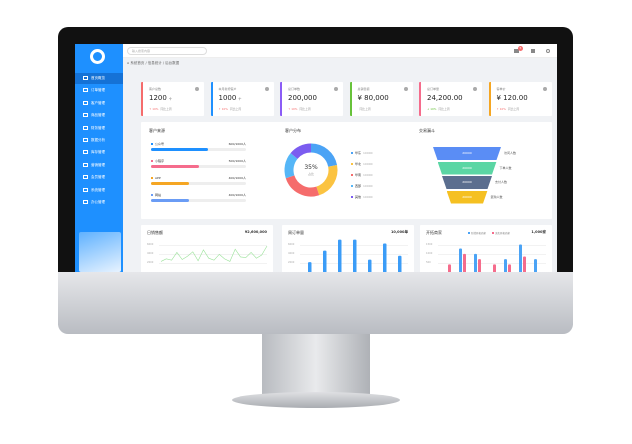 This screenshot has width=632, height=444. I want to click on stat-card: 总订单数 200,000 ↑ 10% 同比上周, so click(311, 99).